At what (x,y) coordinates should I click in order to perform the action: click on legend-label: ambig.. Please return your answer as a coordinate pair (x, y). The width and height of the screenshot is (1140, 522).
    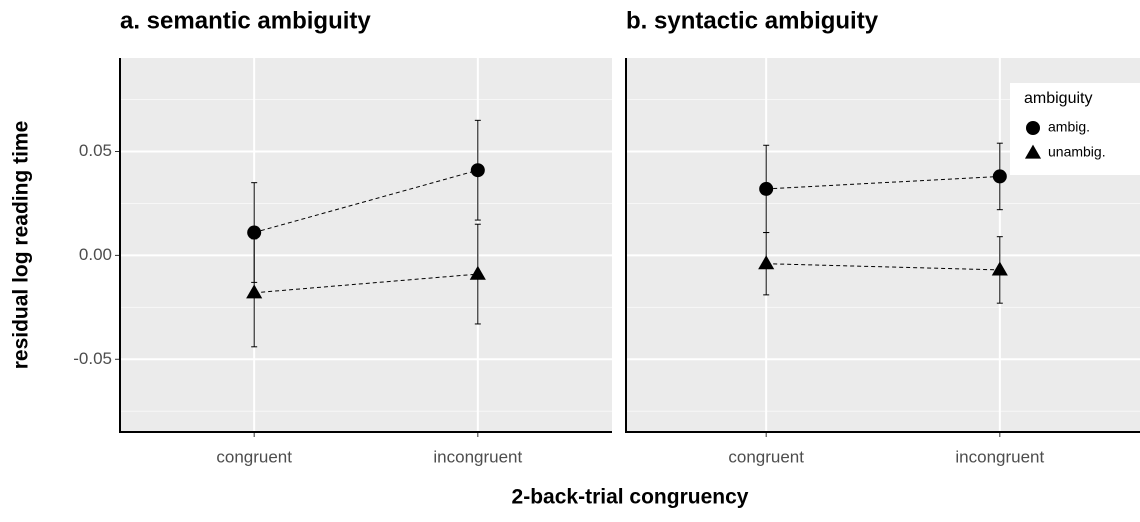
    Looking at the image, I should click on (1069, 127).